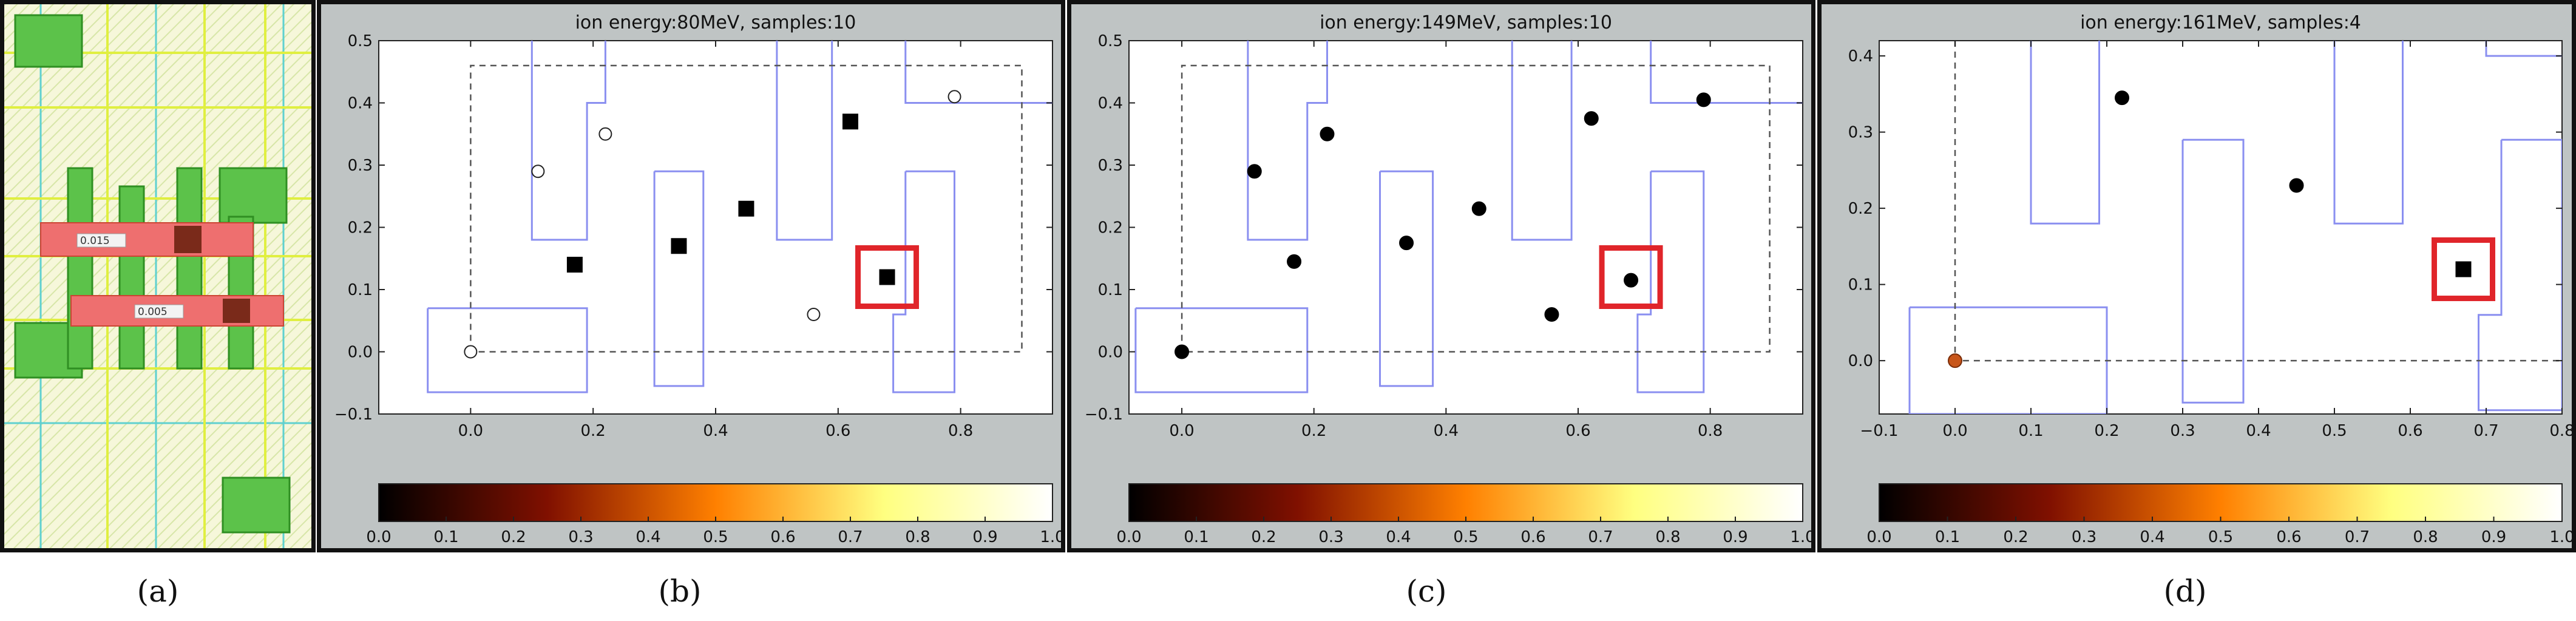  Describe the element at coordinates (2485, 431) in the screenshot. I see `x-tick-label: 0.7` at that location.